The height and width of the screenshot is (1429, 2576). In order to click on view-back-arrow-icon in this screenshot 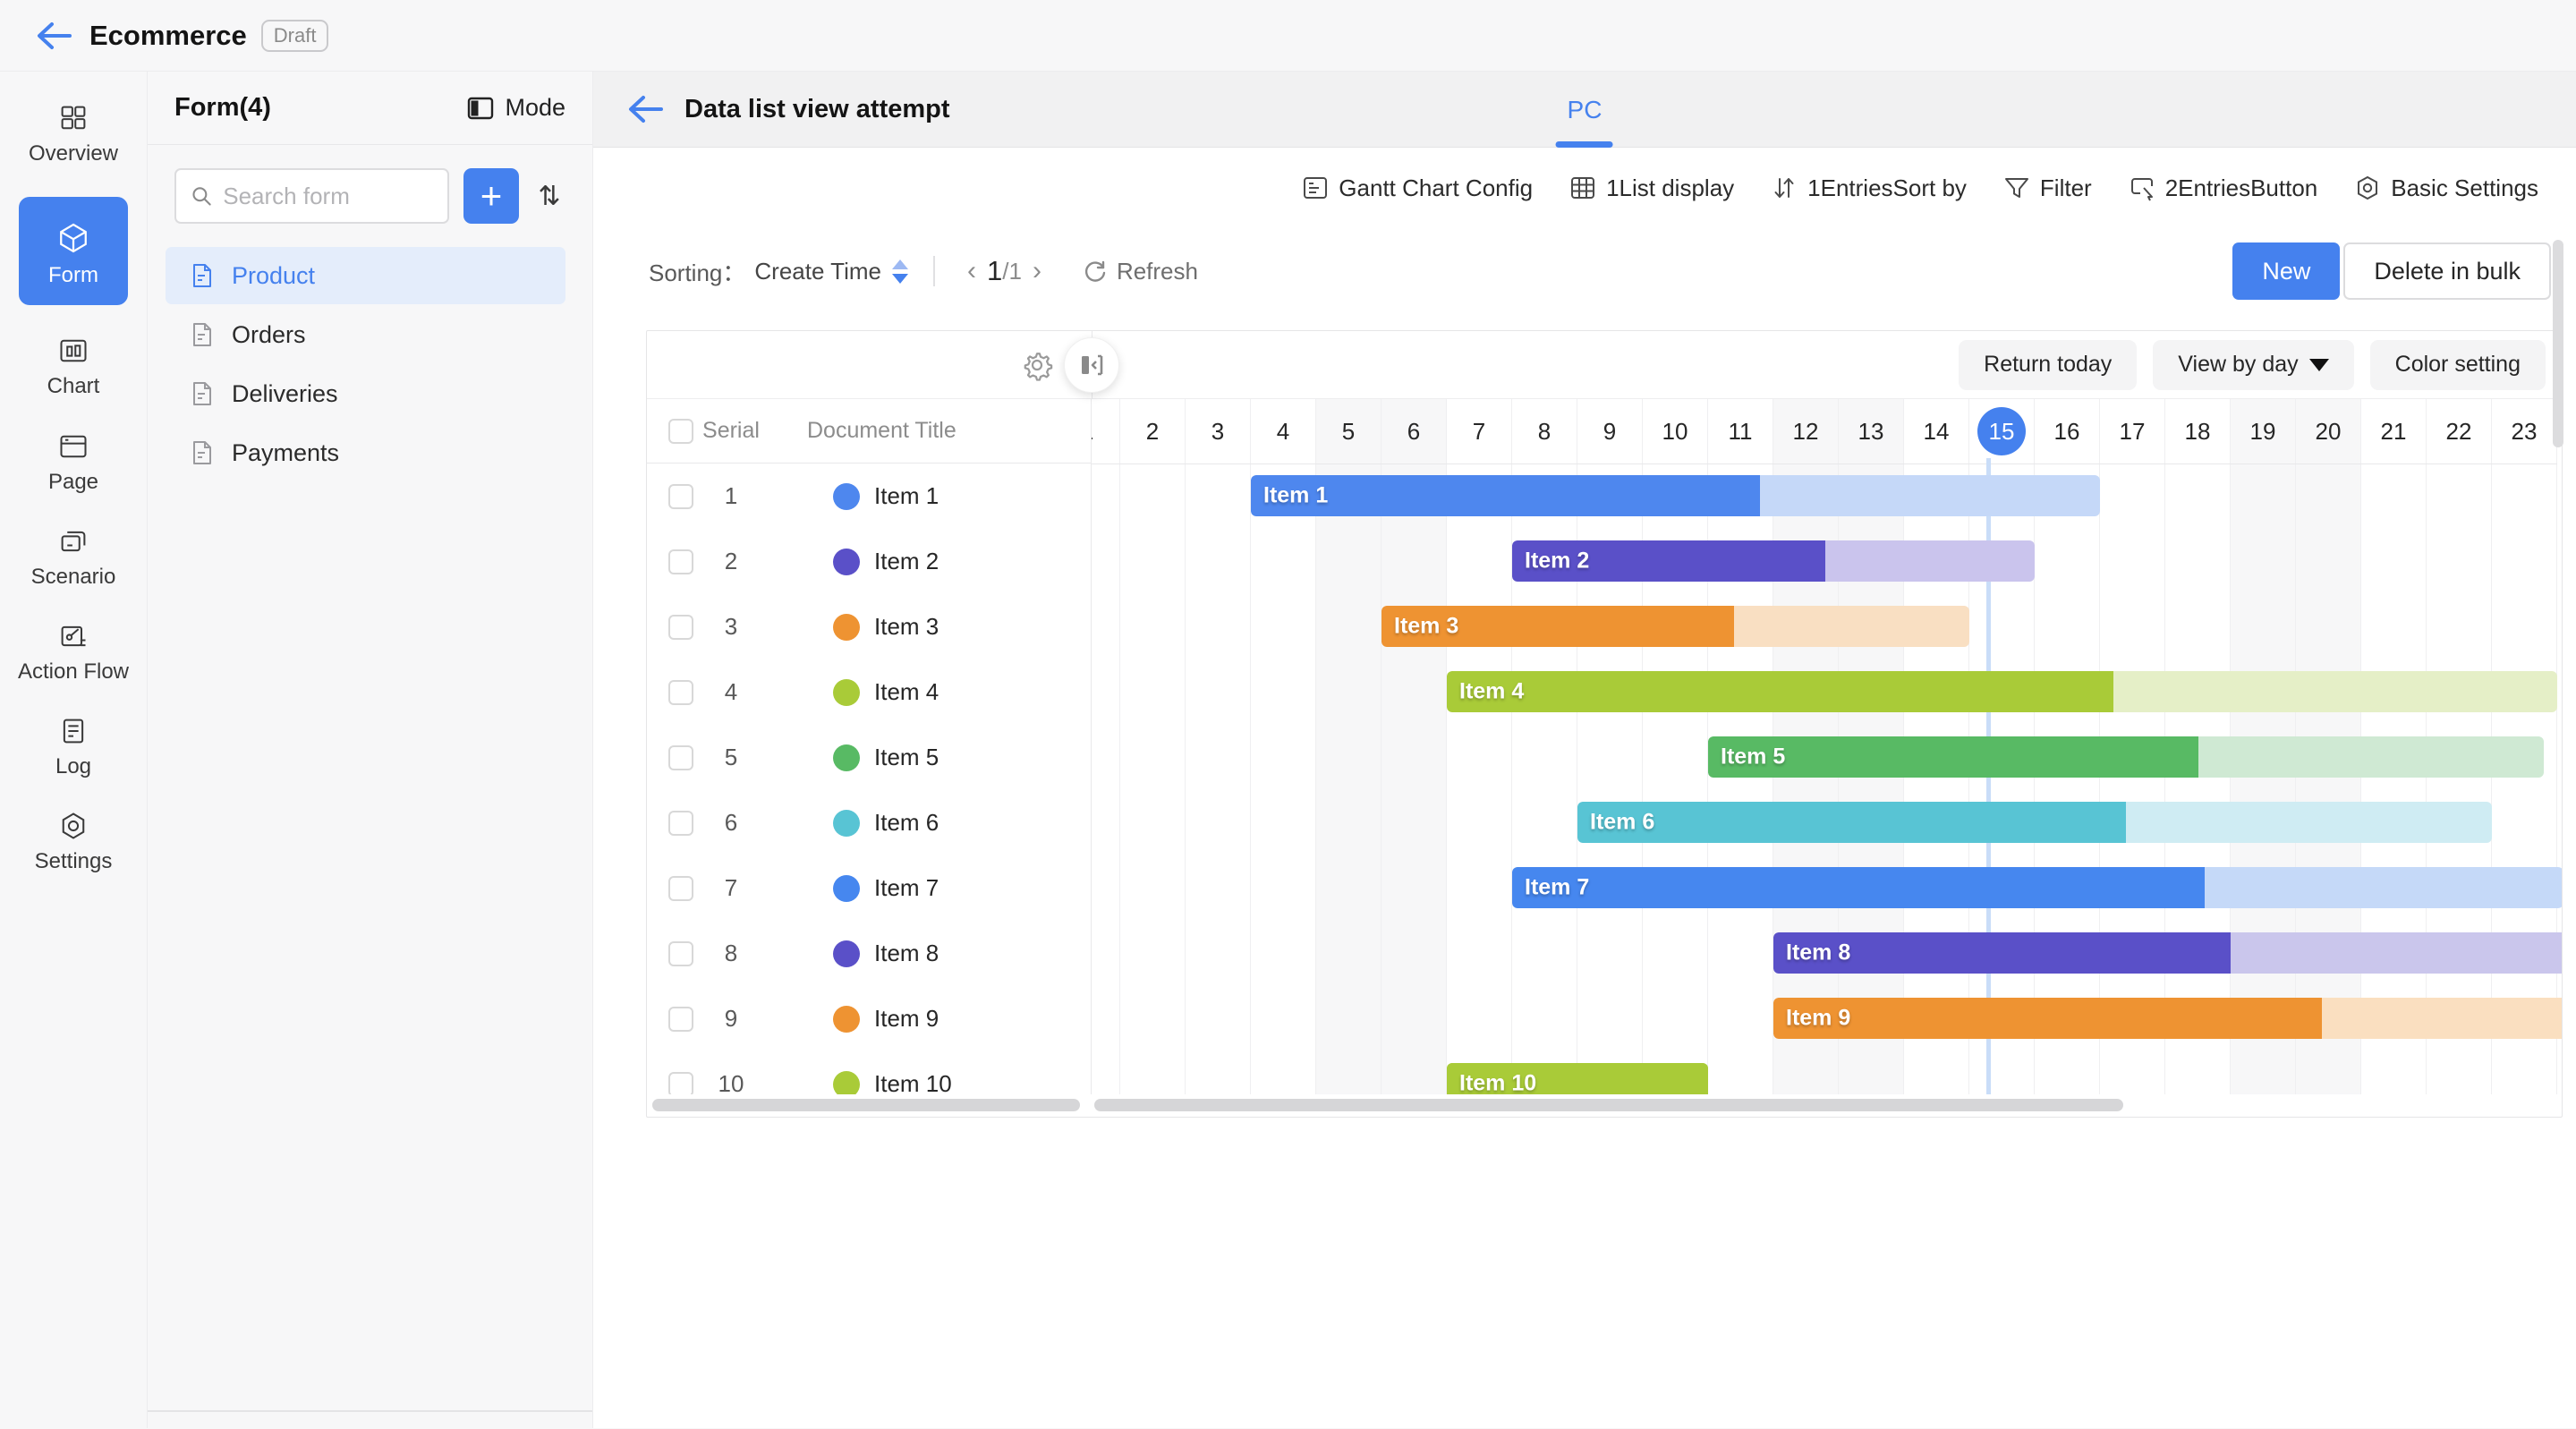, I will do `click(645, 109)`.